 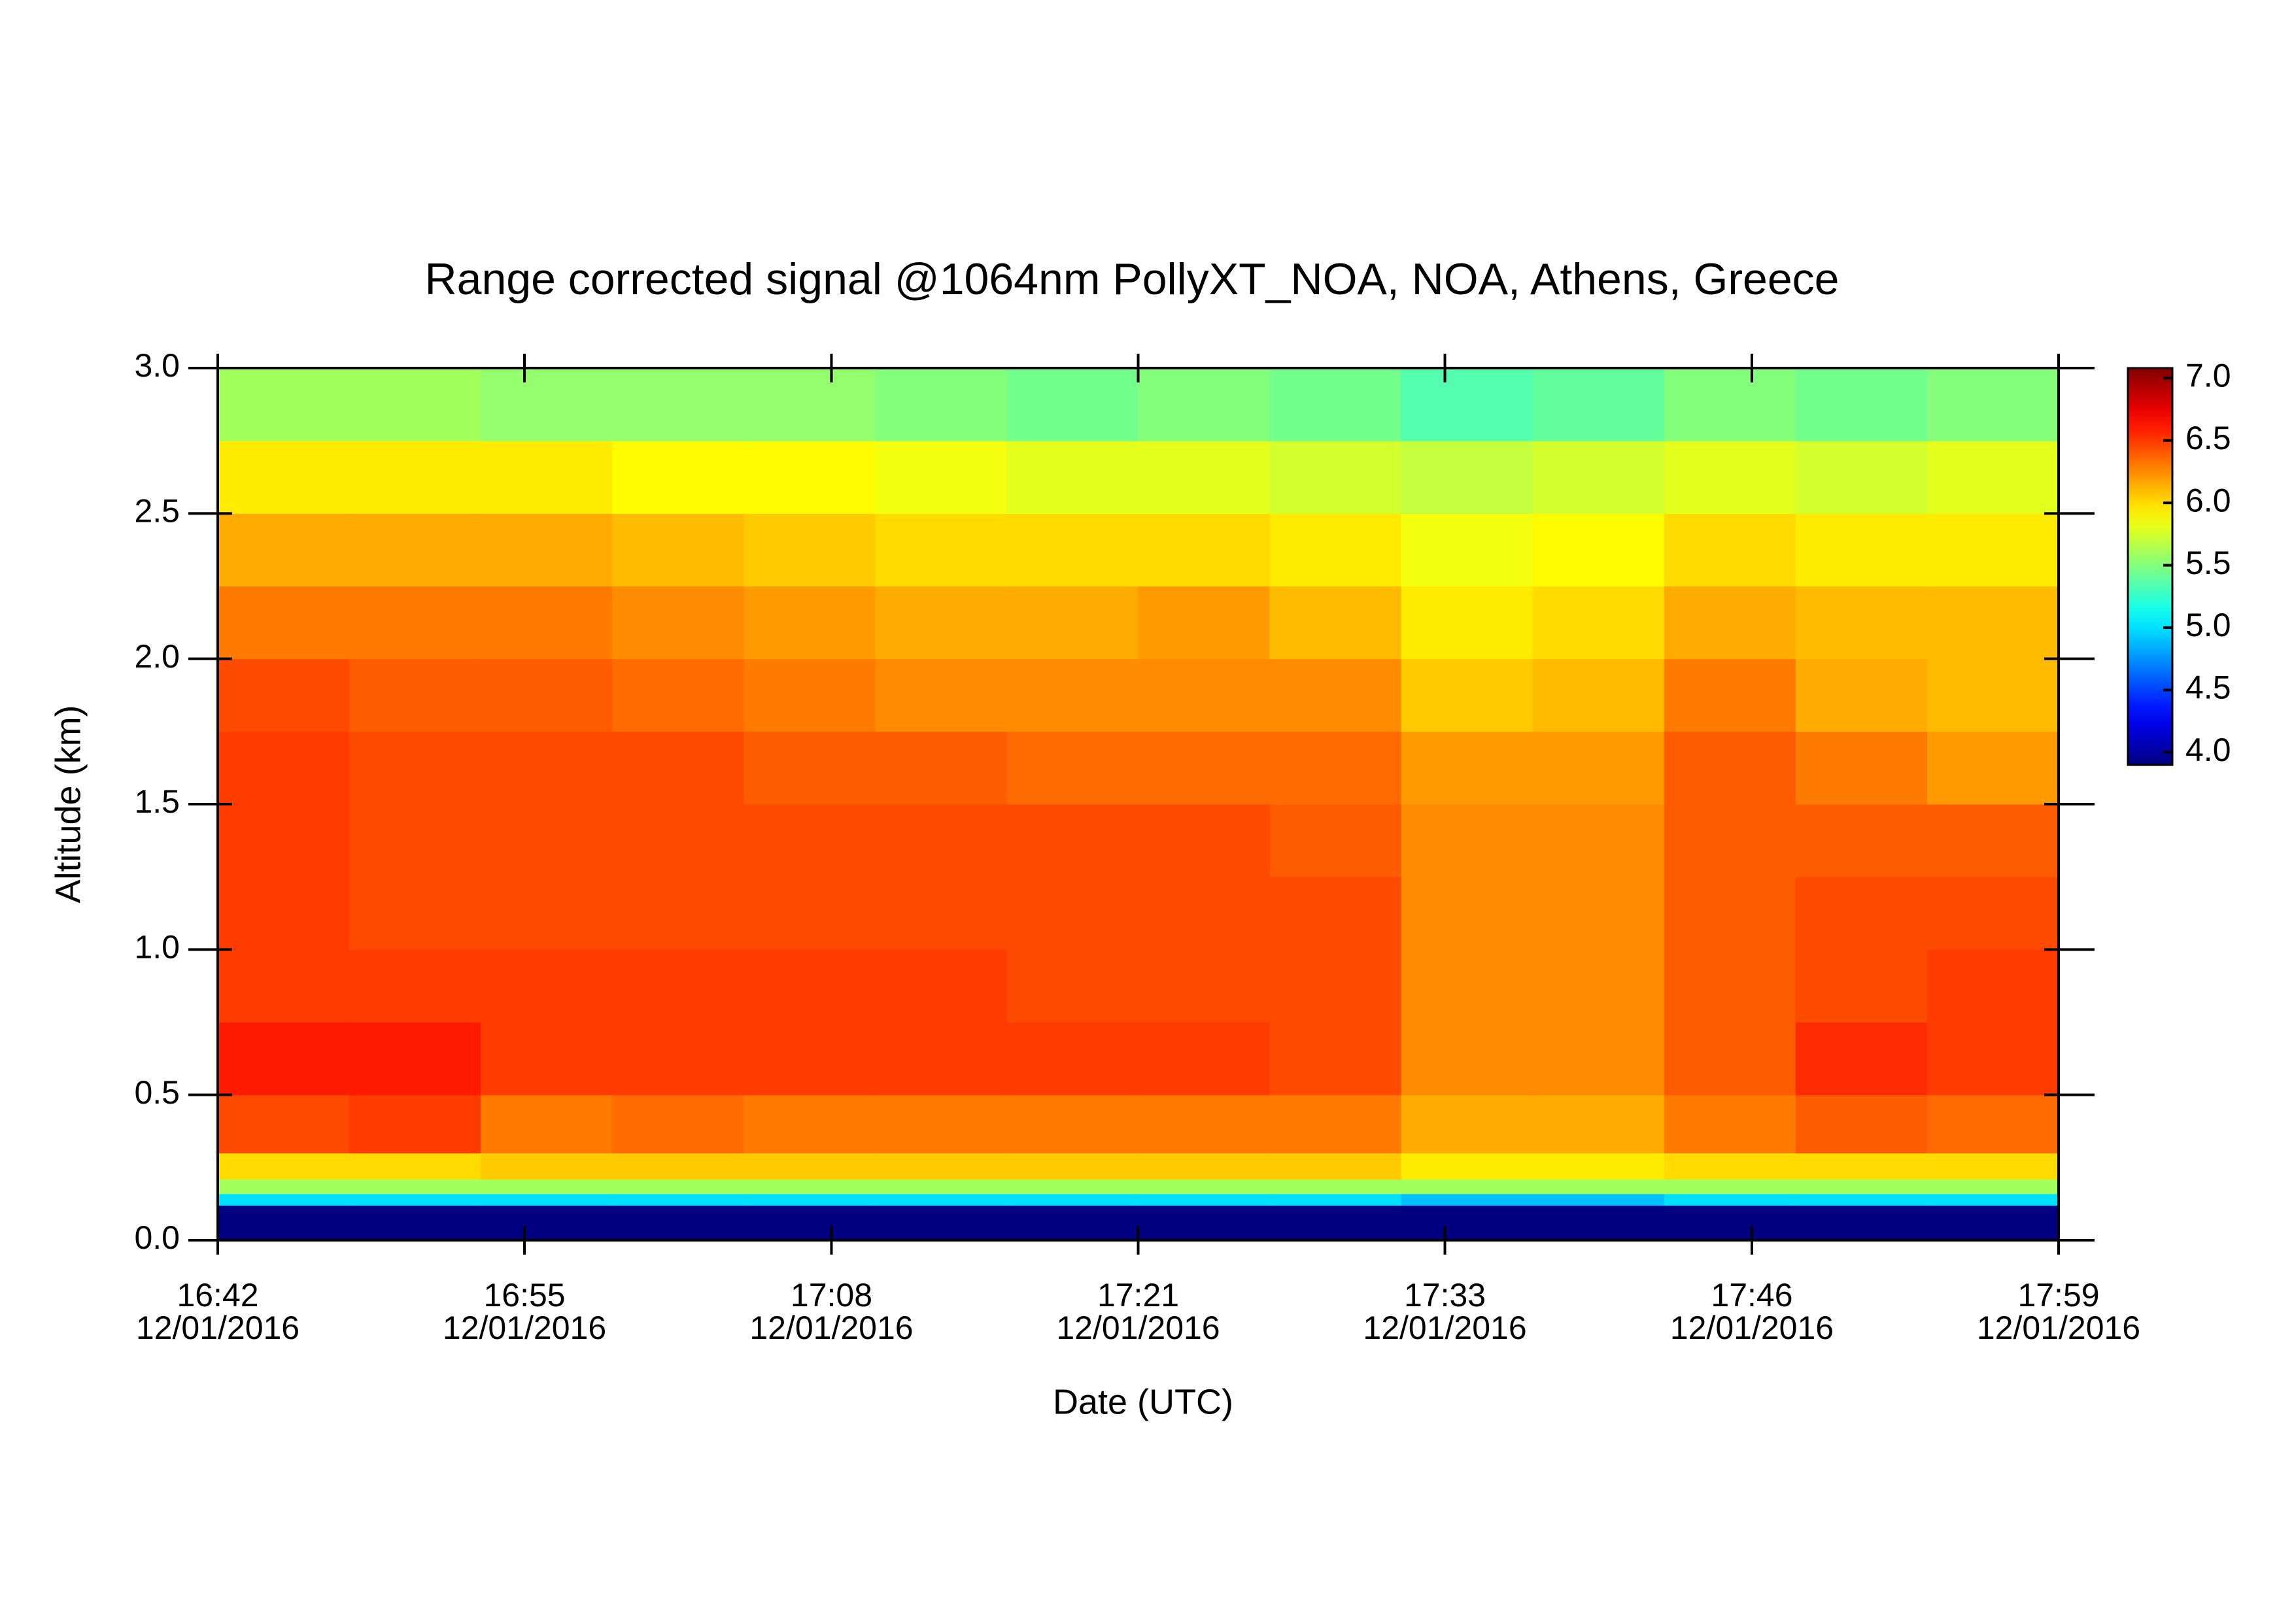 I want to click on colorbar-tick-label: 7.0, so click(x=2208, y=375).